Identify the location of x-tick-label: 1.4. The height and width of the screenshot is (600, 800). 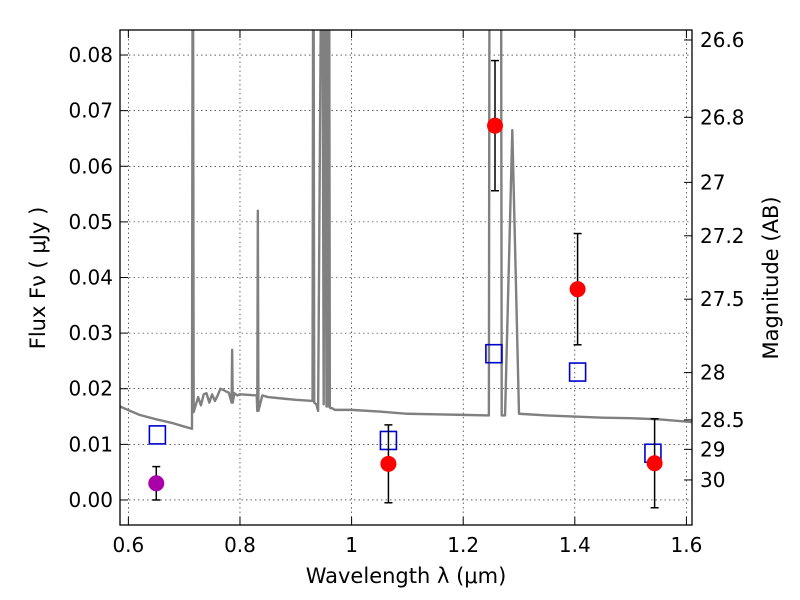
(575, 545).